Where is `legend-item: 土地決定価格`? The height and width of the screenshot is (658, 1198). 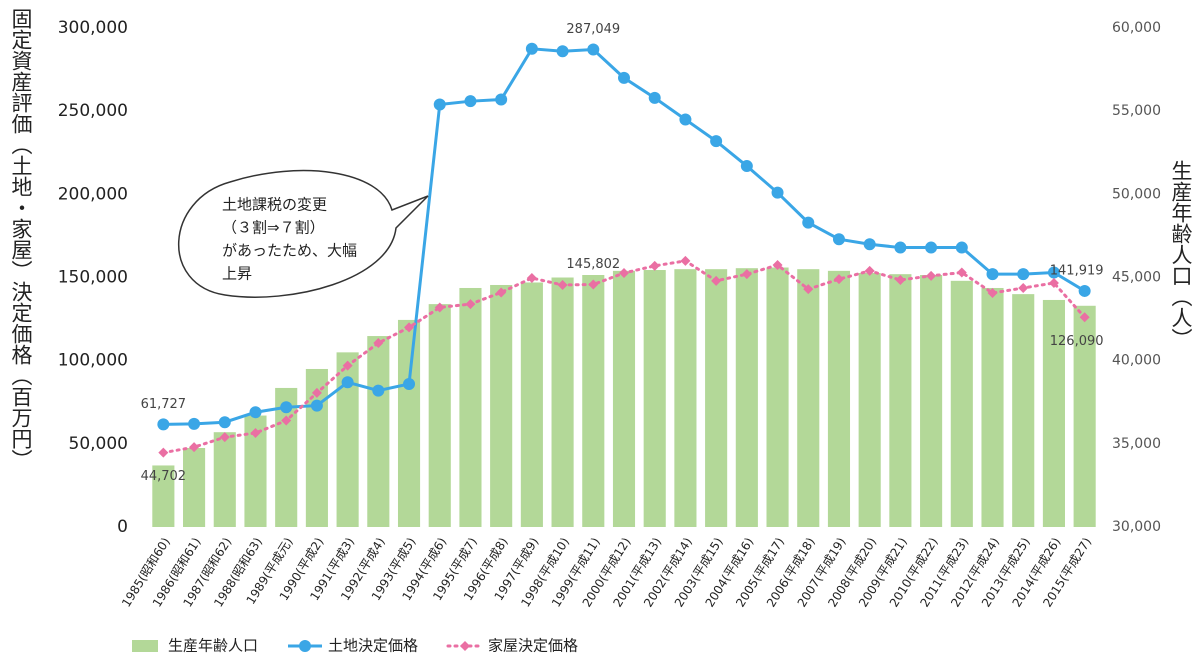 legend-item: 土地決定価格 is located at coordinates (353, 646).